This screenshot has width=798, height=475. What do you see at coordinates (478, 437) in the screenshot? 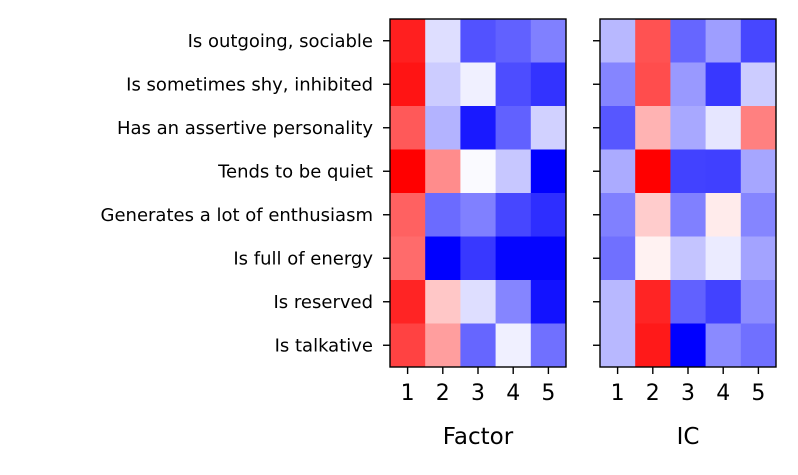
I see `x-axis-title: Factor` at bounding box center [478, 437].